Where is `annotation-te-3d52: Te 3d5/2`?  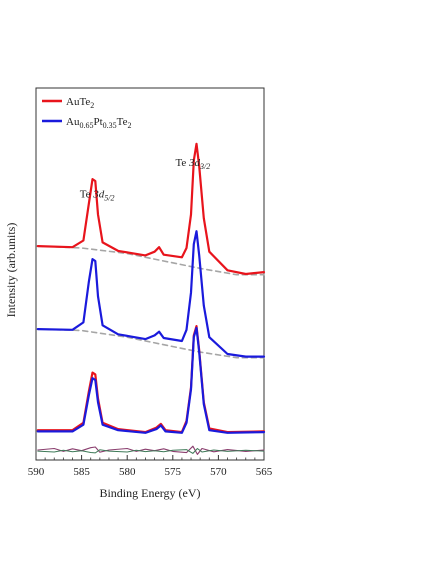 annotation-te-3d52: Te 3d5/2 is located at coordinates (97, 196).